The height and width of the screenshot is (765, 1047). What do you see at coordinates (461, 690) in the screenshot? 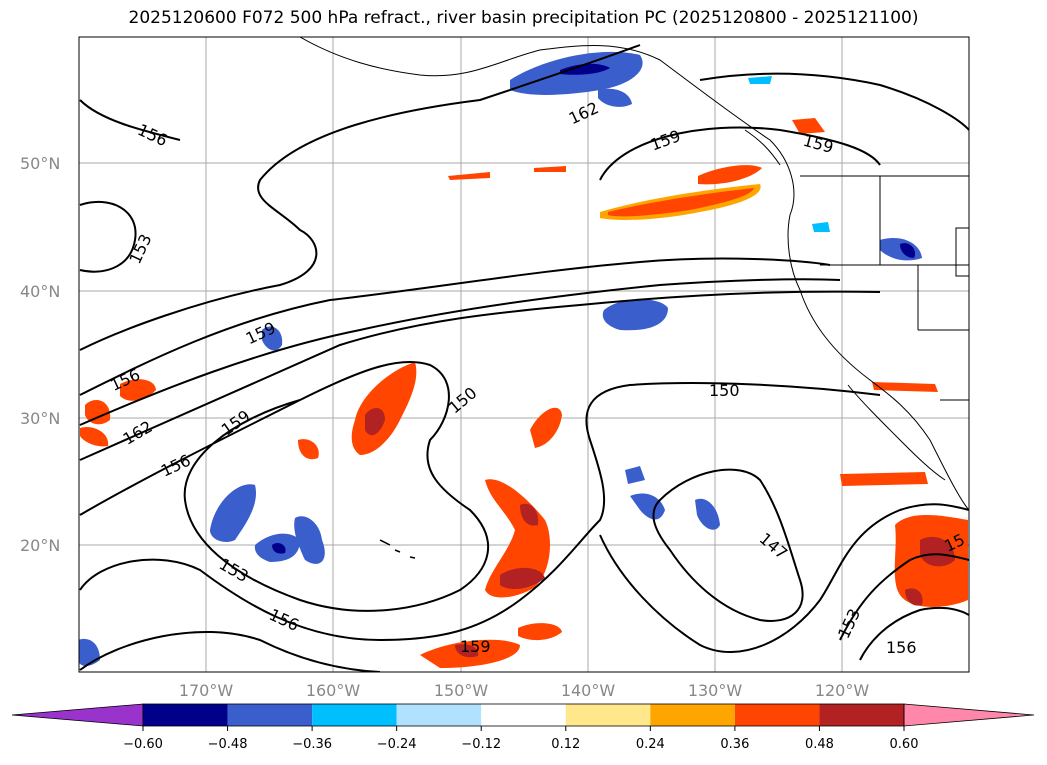
I see `lon-label: 150°W` at bounding box center [461, 690].